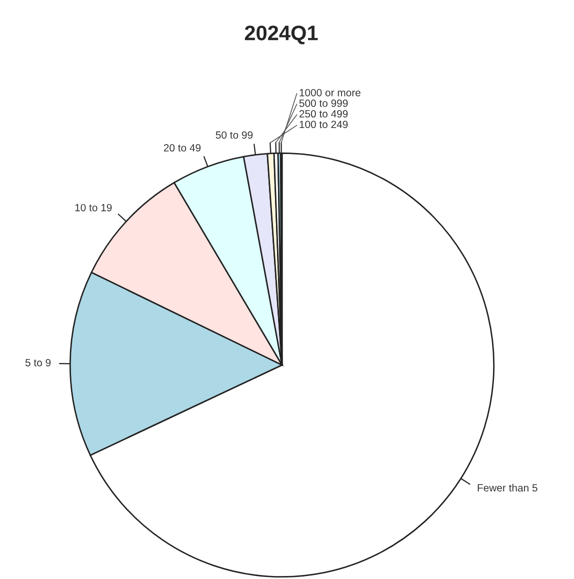 This screenshot has height=579, width=574. I want to click on slice-label: 500 to 999, so click(323, 103).